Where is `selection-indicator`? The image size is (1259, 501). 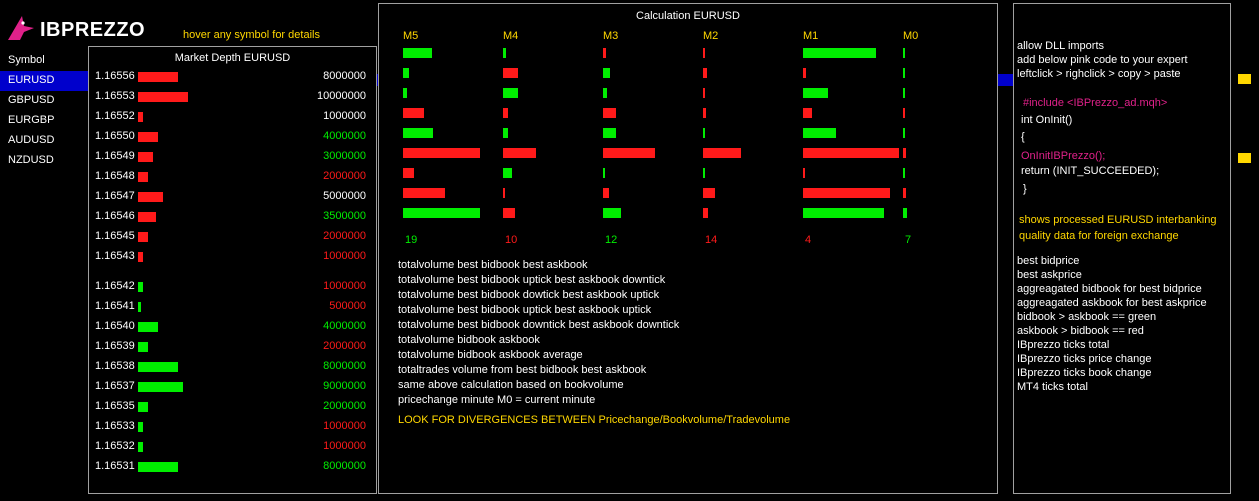 selection-indicator is located at coordinates (1005, 80).